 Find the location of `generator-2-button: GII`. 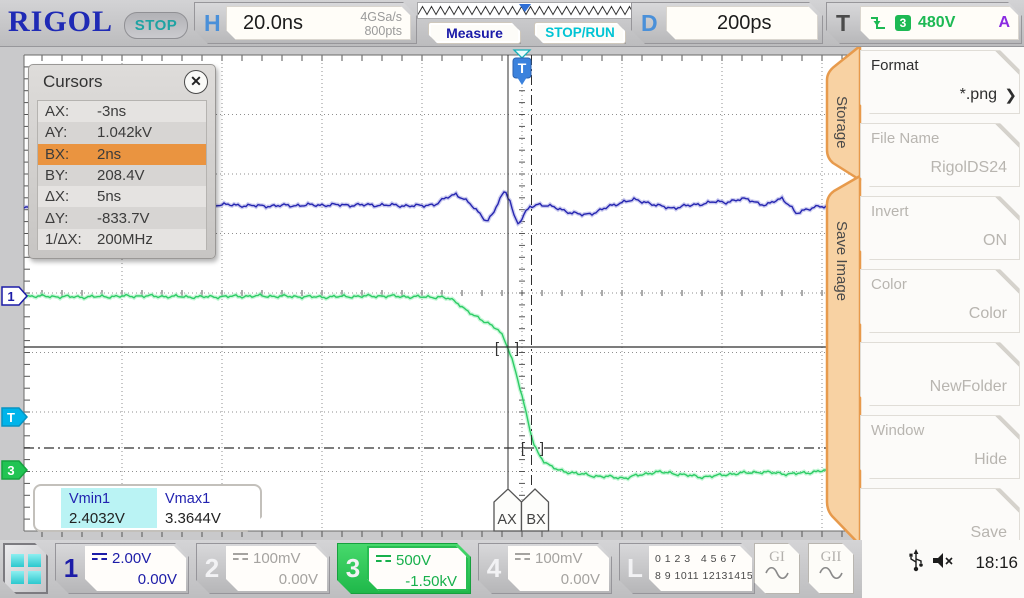

generator-2-button: GII is located at coordinates (831, 568).